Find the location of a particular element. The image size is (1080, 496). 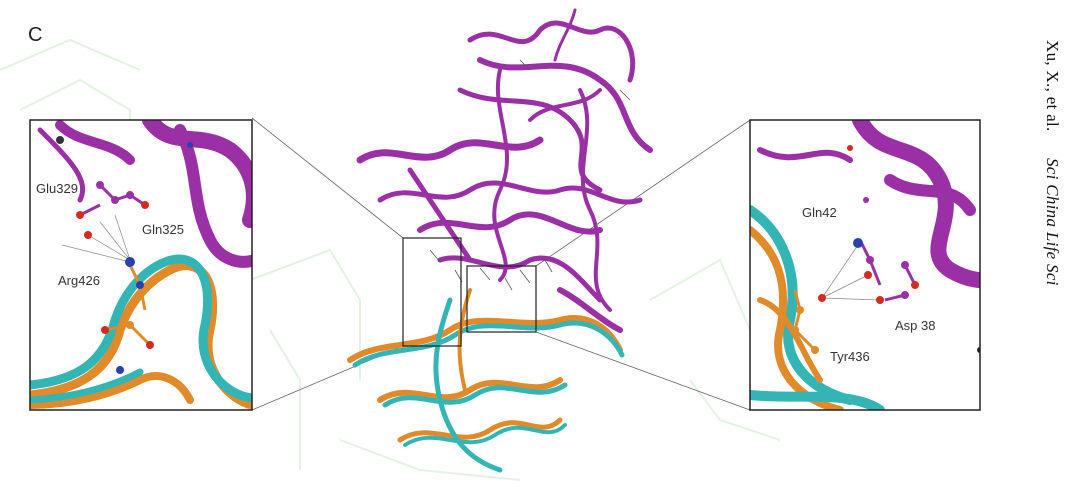

rbd-ribbon is located at coordinates (486, 380).